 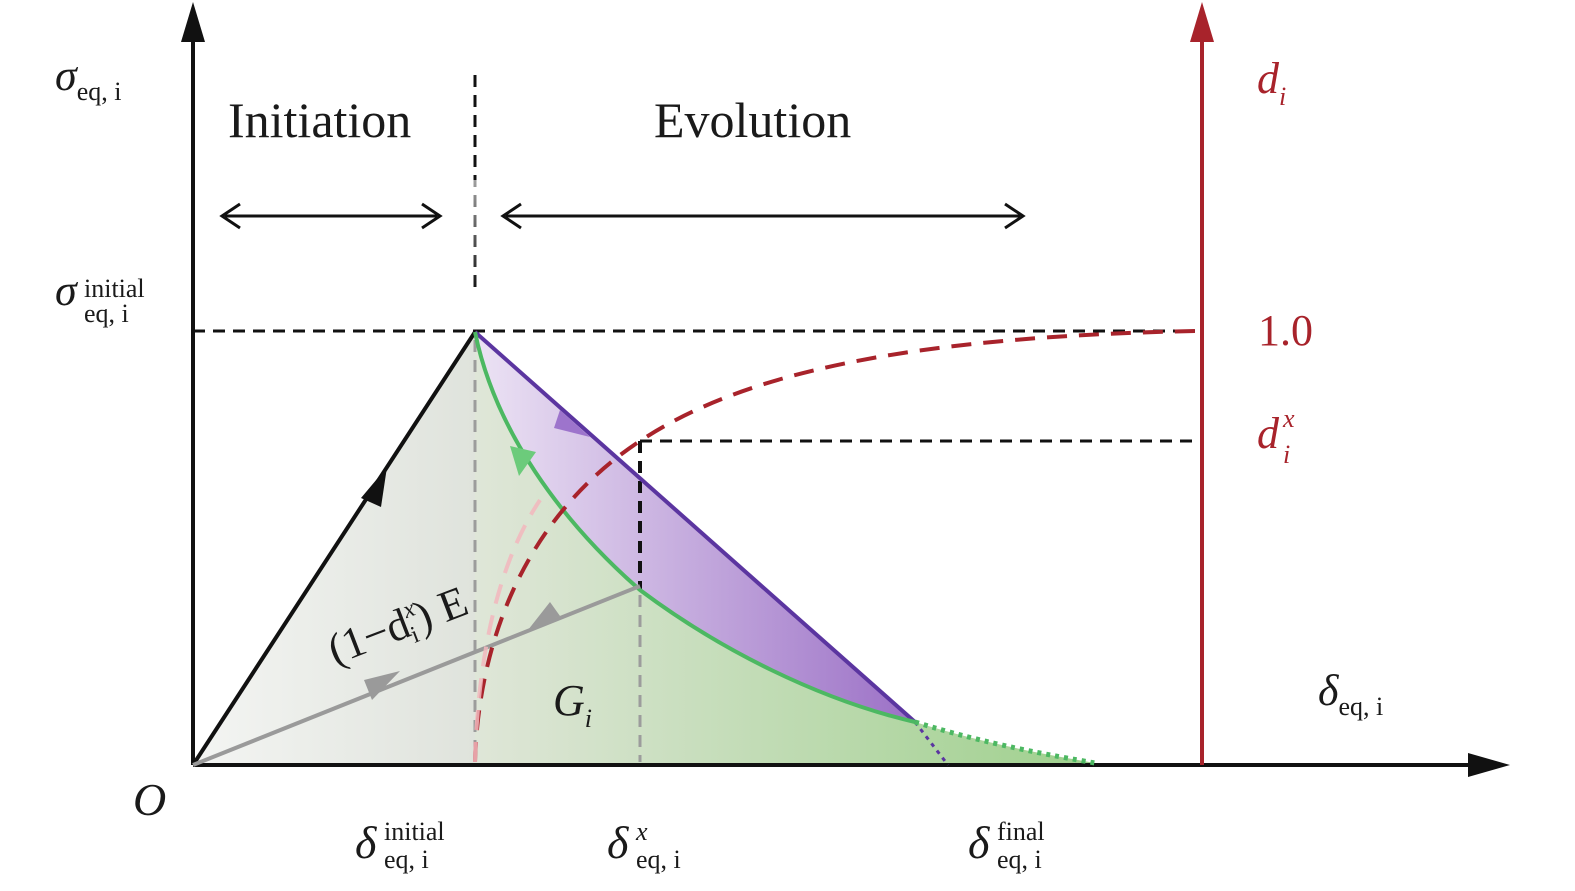 What do you see at coordinates (1021, 831) in the screenshot?
I see `svg-text: final` at bounding box center [1021, 831].